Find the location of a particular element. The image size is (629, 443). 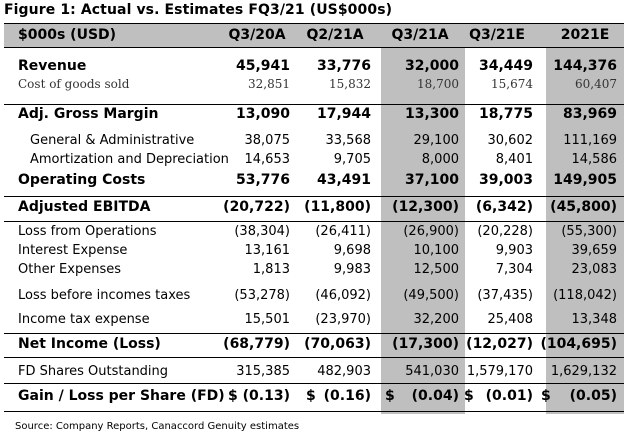

cell-value: (68,779) is located at coordinates (256, 344).